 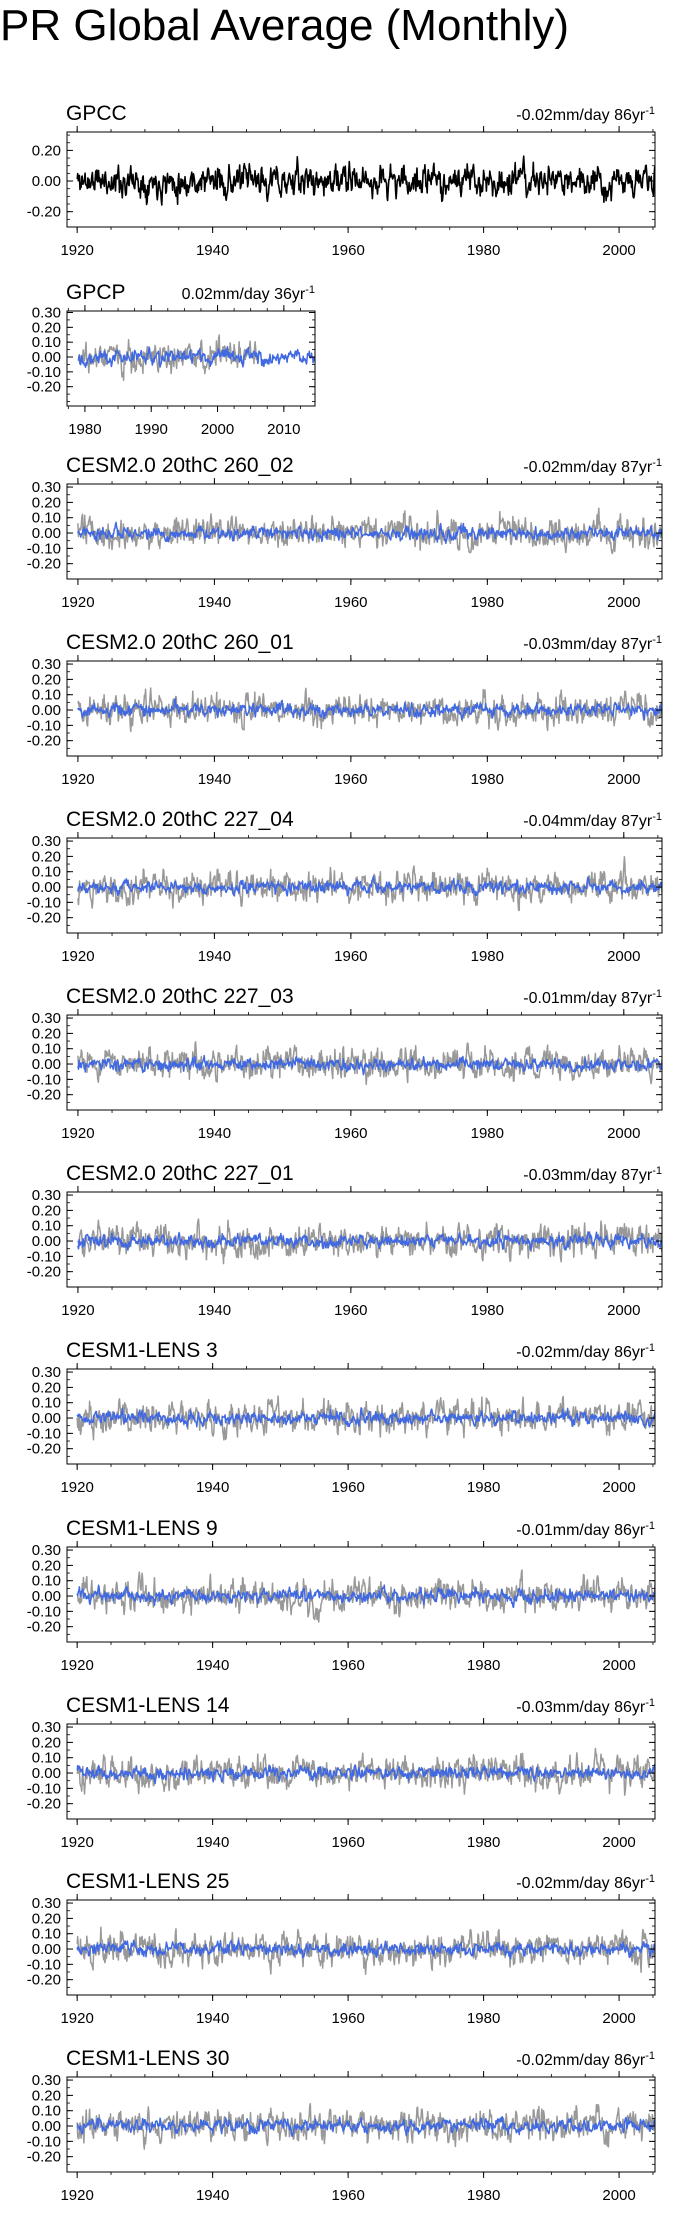 I want to click on panel-title: CESM1-LENS 9, so click(x=142, y=1528).